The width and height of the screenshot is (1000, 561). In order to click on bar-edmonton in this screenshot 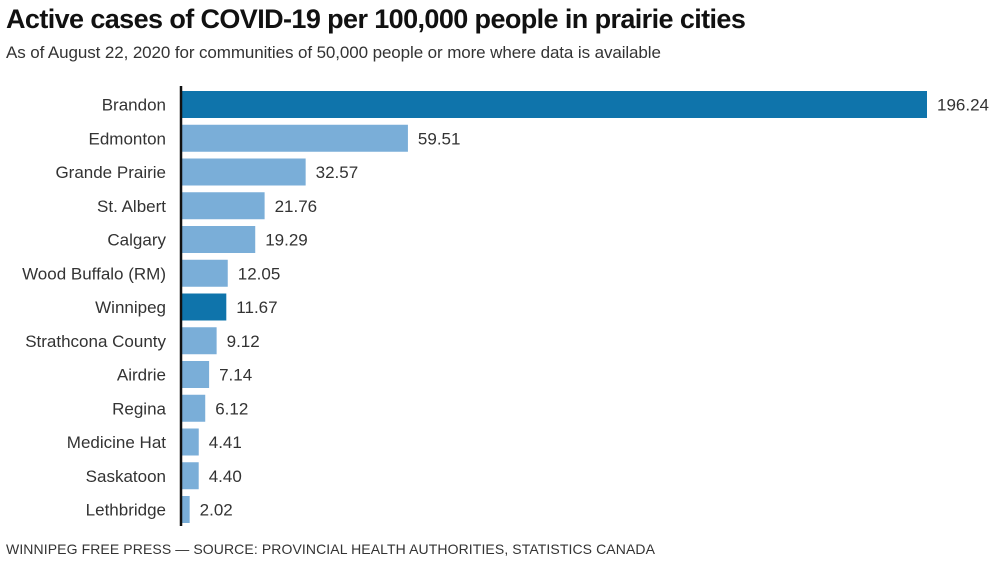, I will do `click(295, 138)`.